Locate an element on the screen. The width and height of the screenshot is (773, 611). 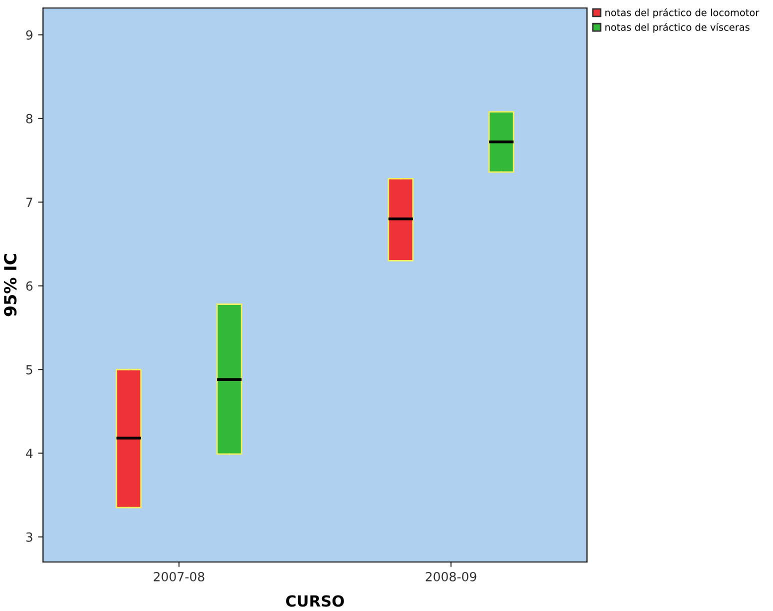
y-tick-label: 7 is located at coordinates (29, 202).